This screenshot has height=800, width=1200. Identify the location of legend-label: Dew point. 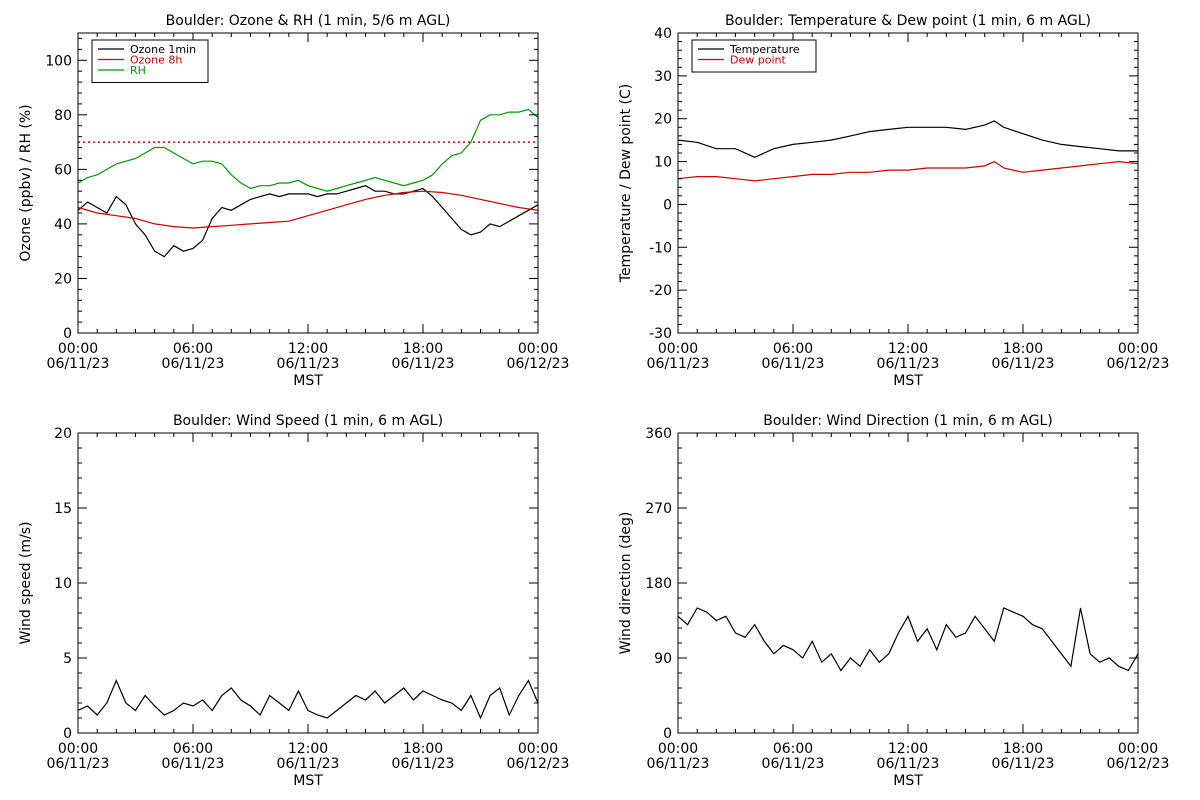
(758, 60).